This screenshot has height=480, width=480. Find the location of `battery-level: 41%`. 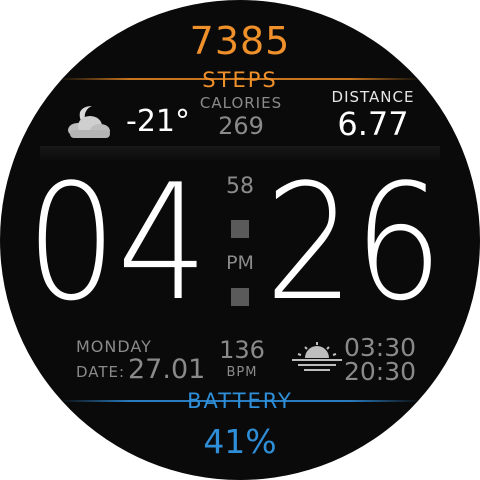

battery-level: 41% is located at coordinates (240, 441).